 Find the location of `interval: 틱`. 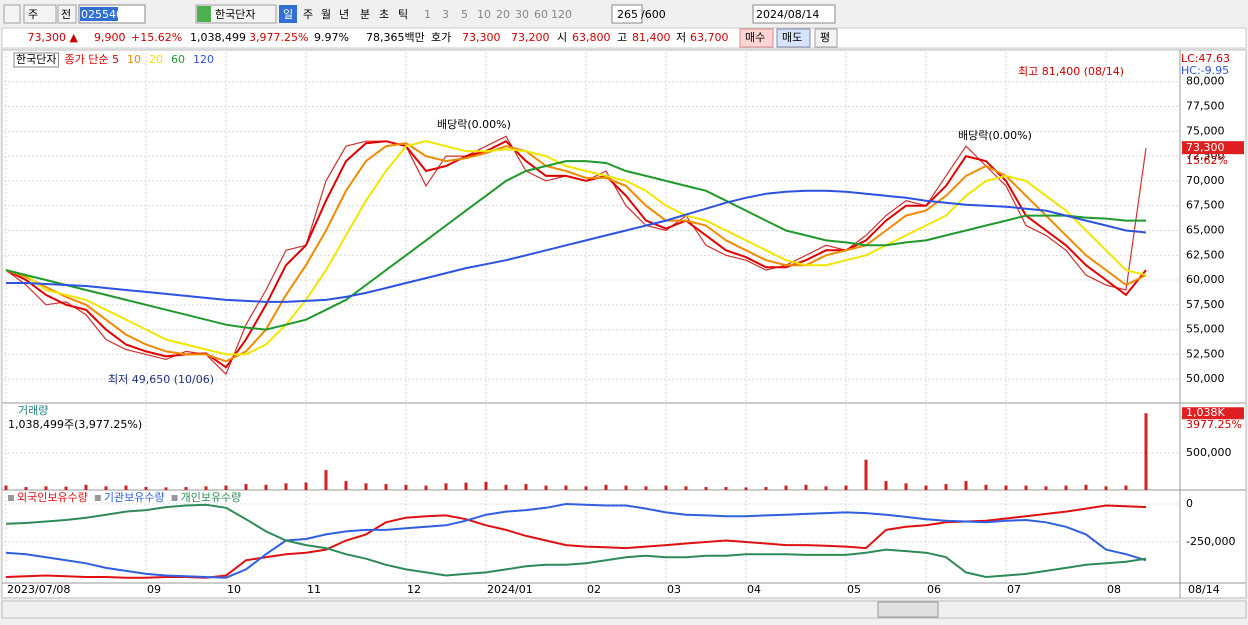

interval: 틱 is located at coordinates (403, 14).